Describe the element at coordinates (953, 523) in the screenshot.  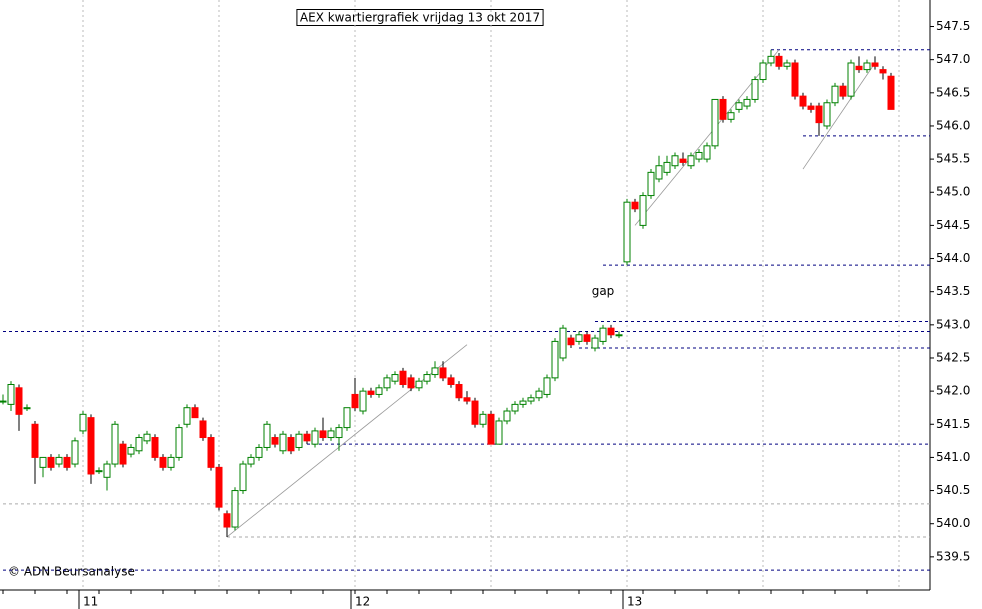
I see `y-tick-label: 540.0` at that location.